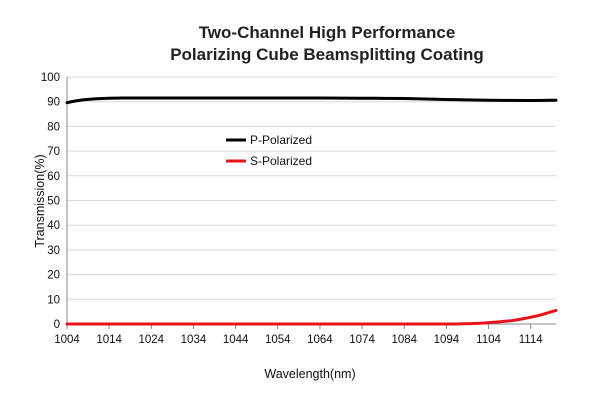 This screenshot has height=400, width=600. Describe the element at coordinates (320, 340) in the screenshot. I see `x-tick-label: 1064` at that location.